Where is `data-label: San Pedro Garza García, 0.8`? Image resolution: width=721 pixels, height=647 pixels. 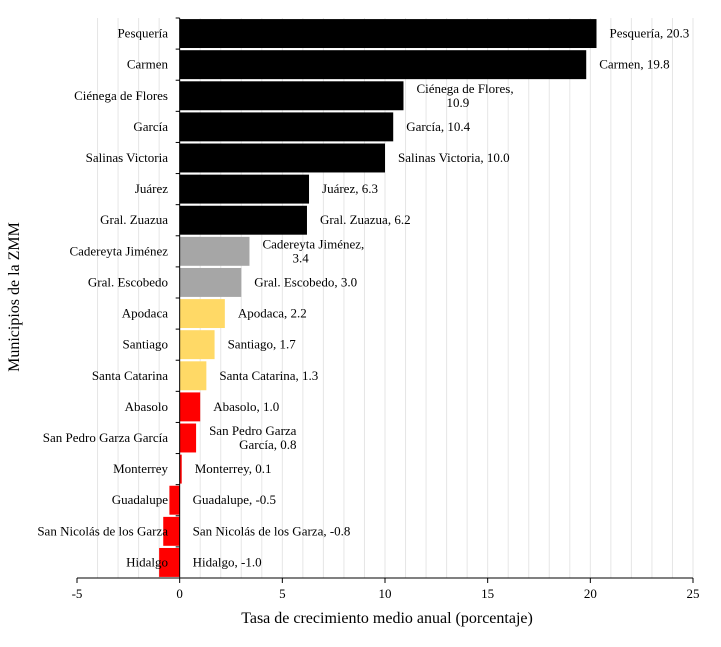
data-label: San Pedro Garza García, 0.8 is located at coordinates (253, 437).